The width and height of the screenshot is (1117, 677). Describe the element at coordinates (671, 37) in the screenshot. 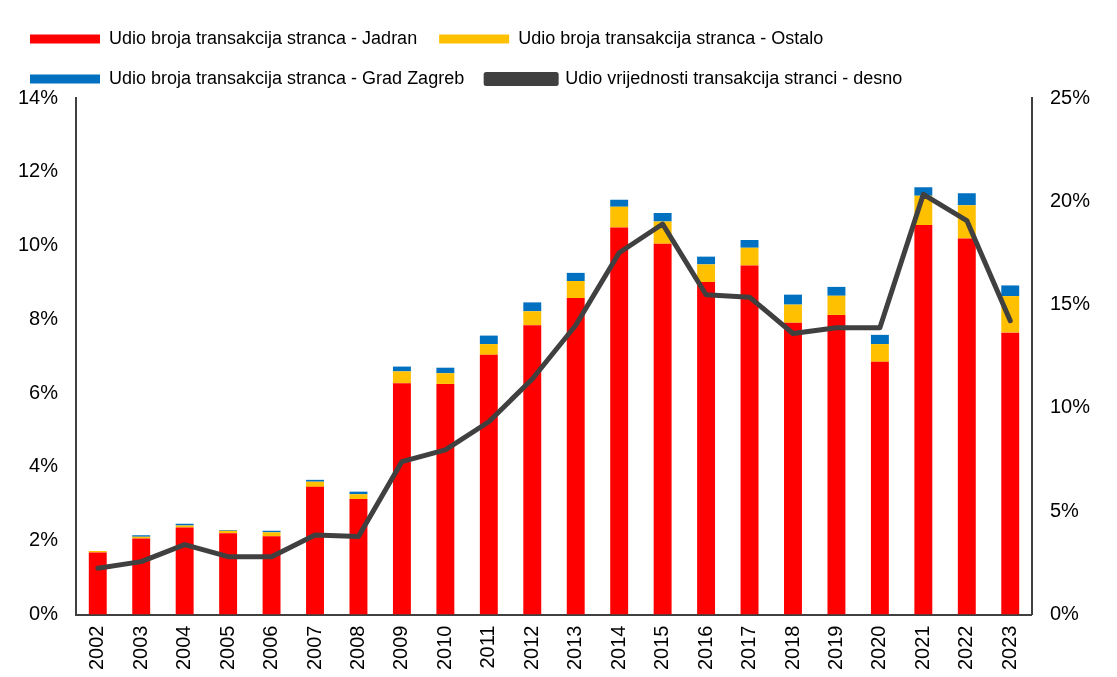

I see `legend-label: Udio broja transakcija stranca - Ostalo` at that location.